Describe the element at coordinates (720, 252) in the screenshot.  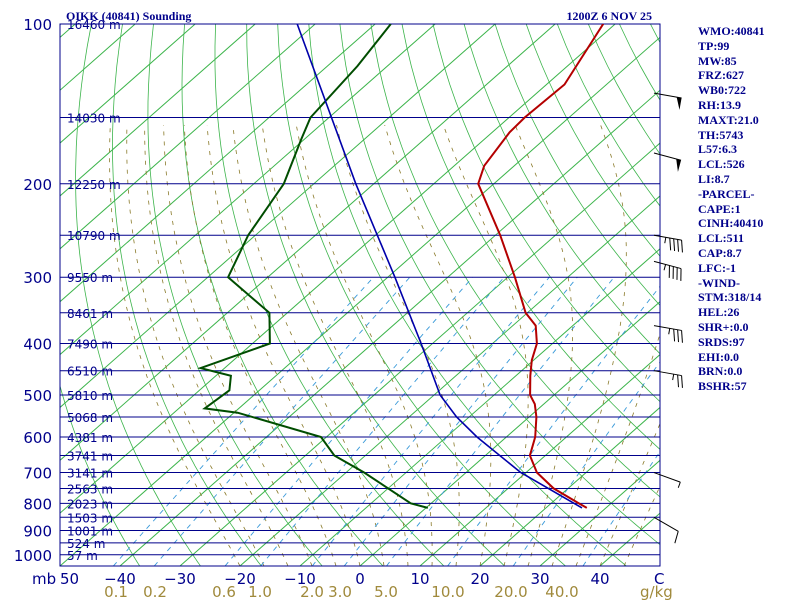
I see `index-value: CAP:8.7` at that location.